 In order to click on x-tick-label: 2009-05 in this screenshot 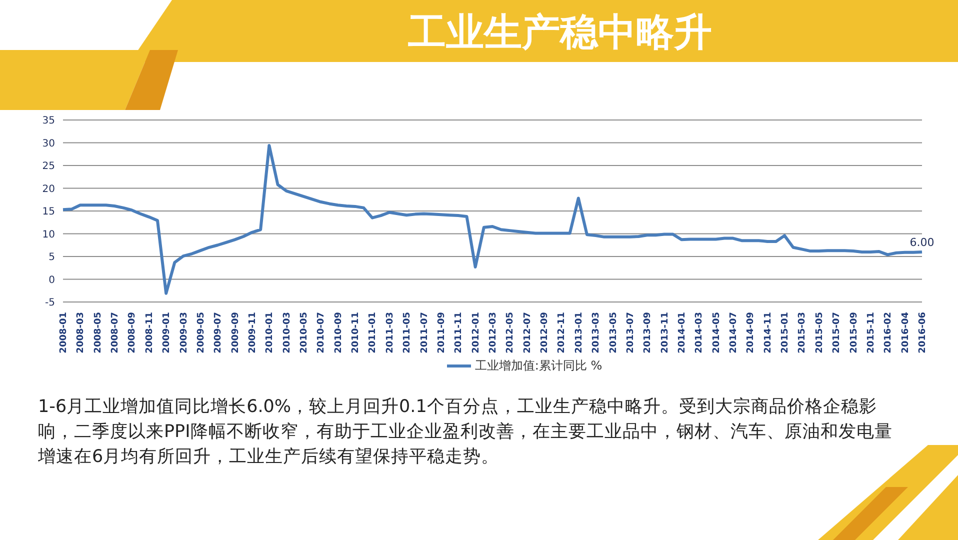, I will do `click(201, 333)`.